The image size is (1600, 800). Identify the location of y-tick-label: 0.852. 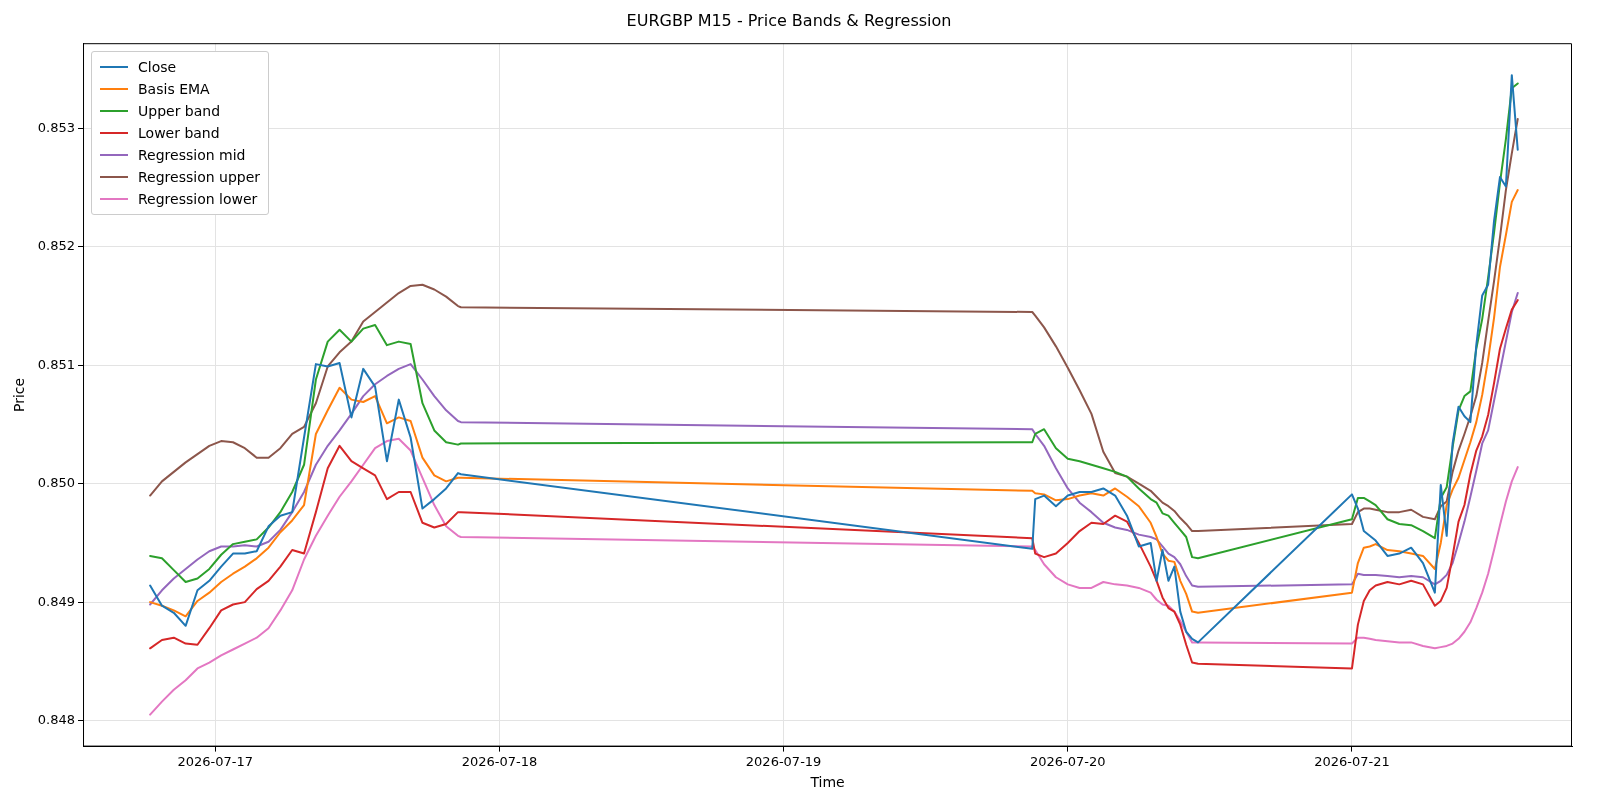
(56, 246).